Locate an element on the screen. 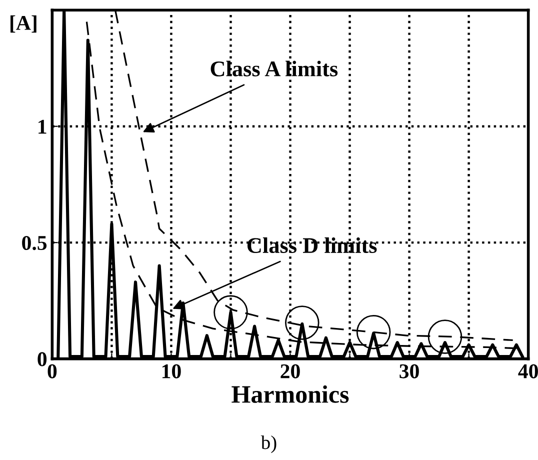 This screenshot has height=460, width=538. x-axis-title: Harmonics is located at coordinates (290, 394).